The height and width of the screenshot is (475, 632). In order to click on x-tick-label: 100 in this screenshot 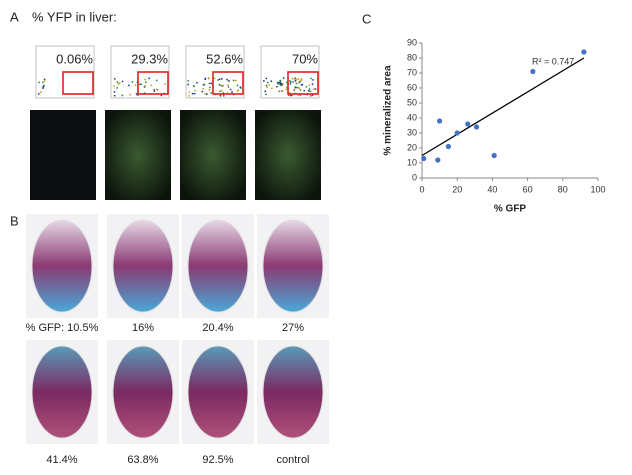, I will do `click(597, 189)`.